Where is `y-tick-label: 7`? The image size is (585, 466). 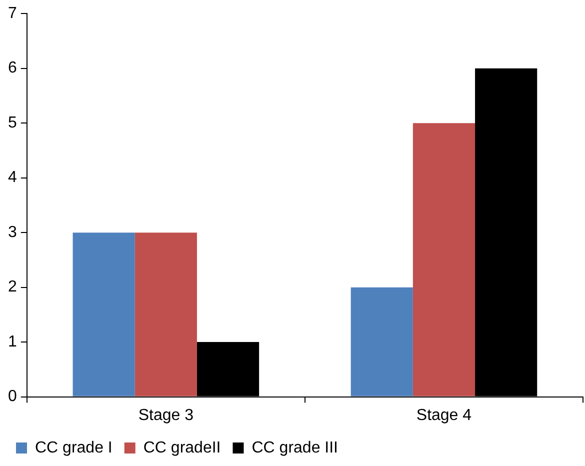 y-tick-label: 7 is located at coordinates (12, 13).